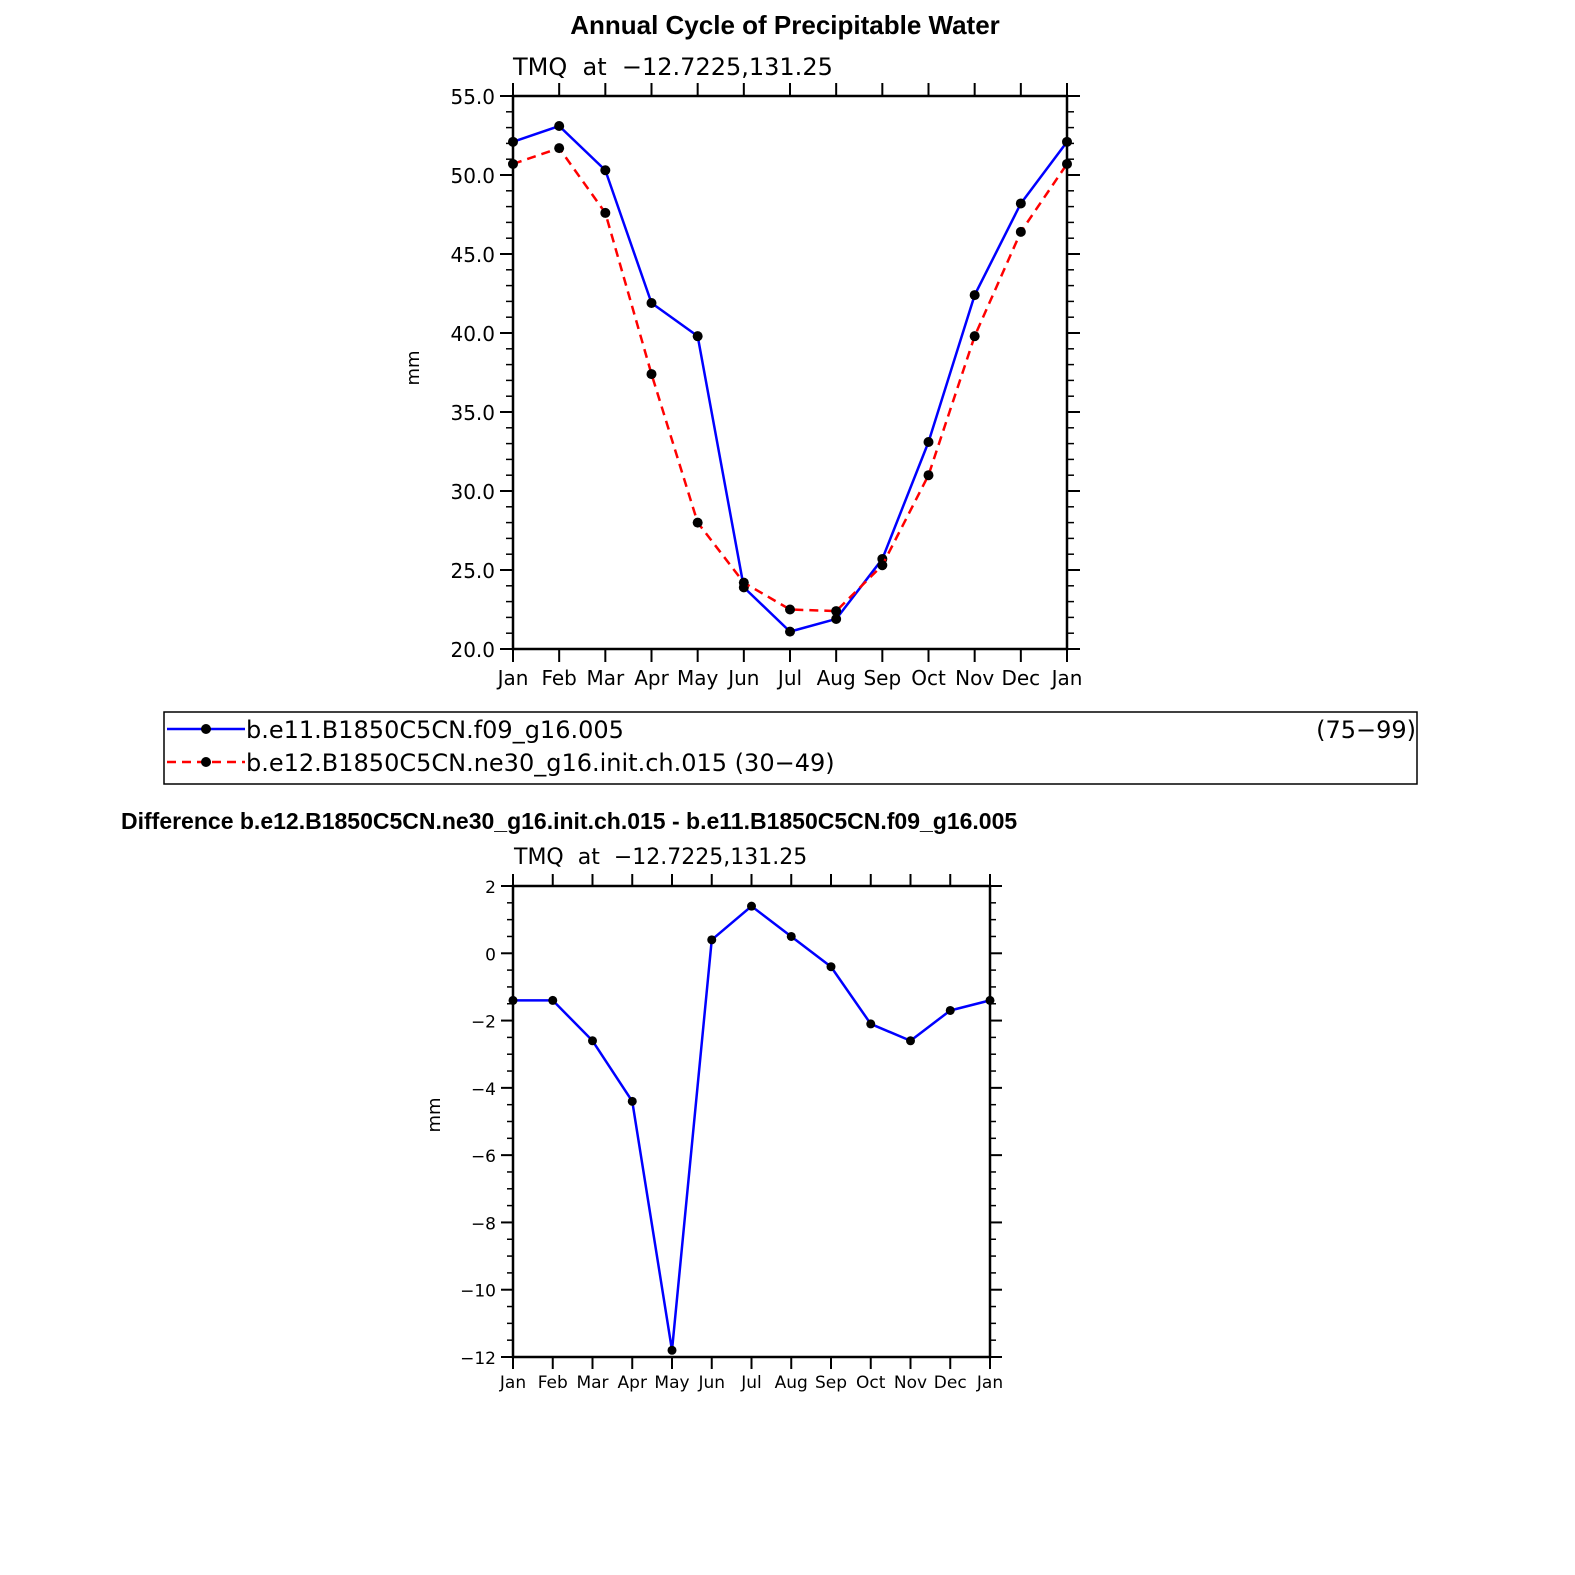 This screenshot has height=1575, width=1575. I want to click on chart2-x-tick-label: Jun, so click(711, 1383).